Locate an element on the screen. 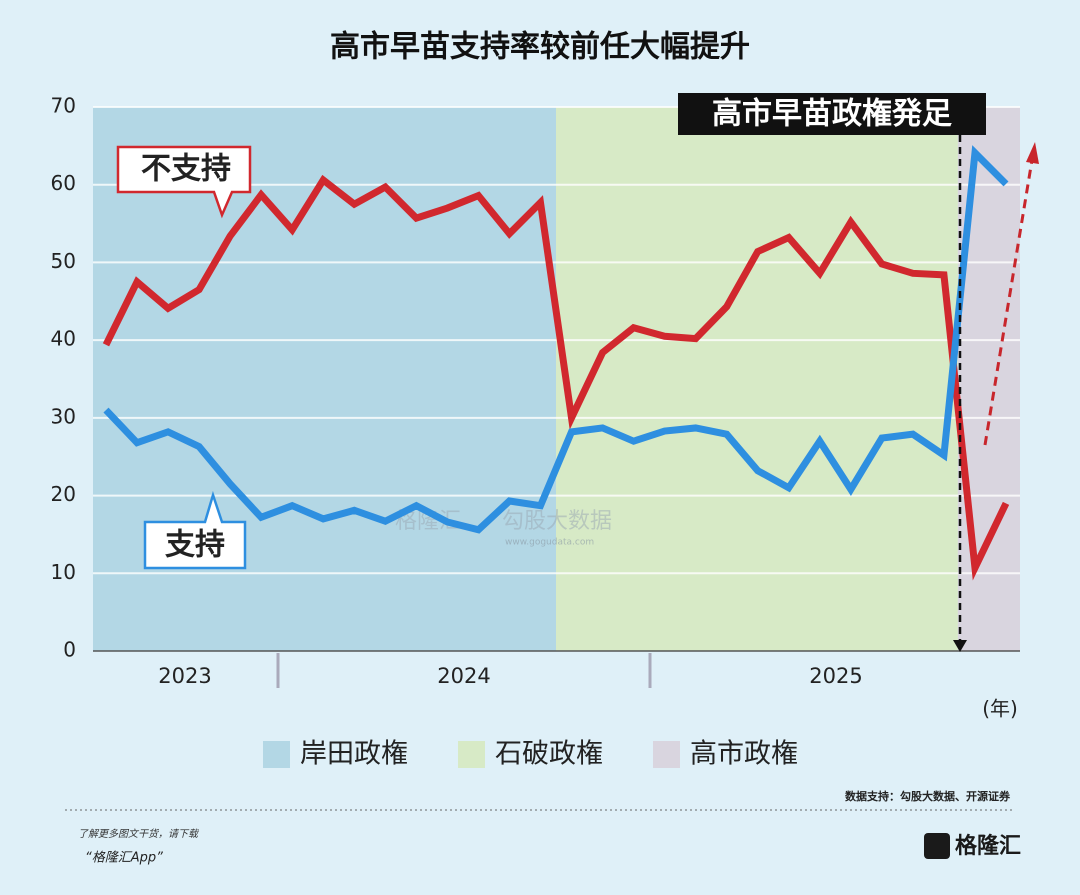  y-tick-label: 60 is located at coordinates (63, 183).